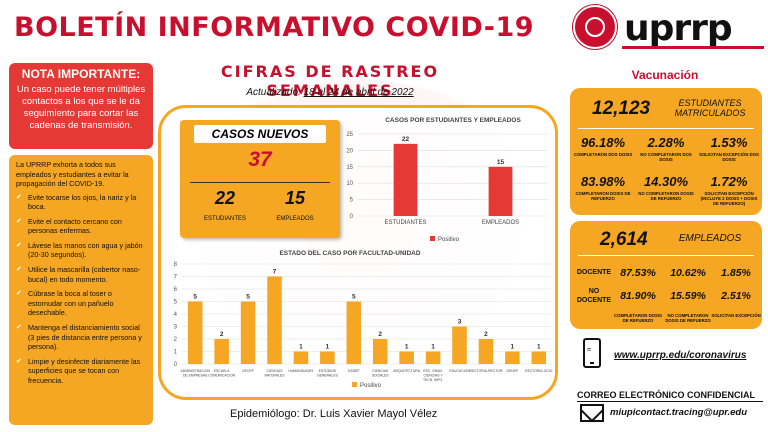 The image size is (768, 432). I want to click on vaccination-title: Vacunación, so click(665, 75).